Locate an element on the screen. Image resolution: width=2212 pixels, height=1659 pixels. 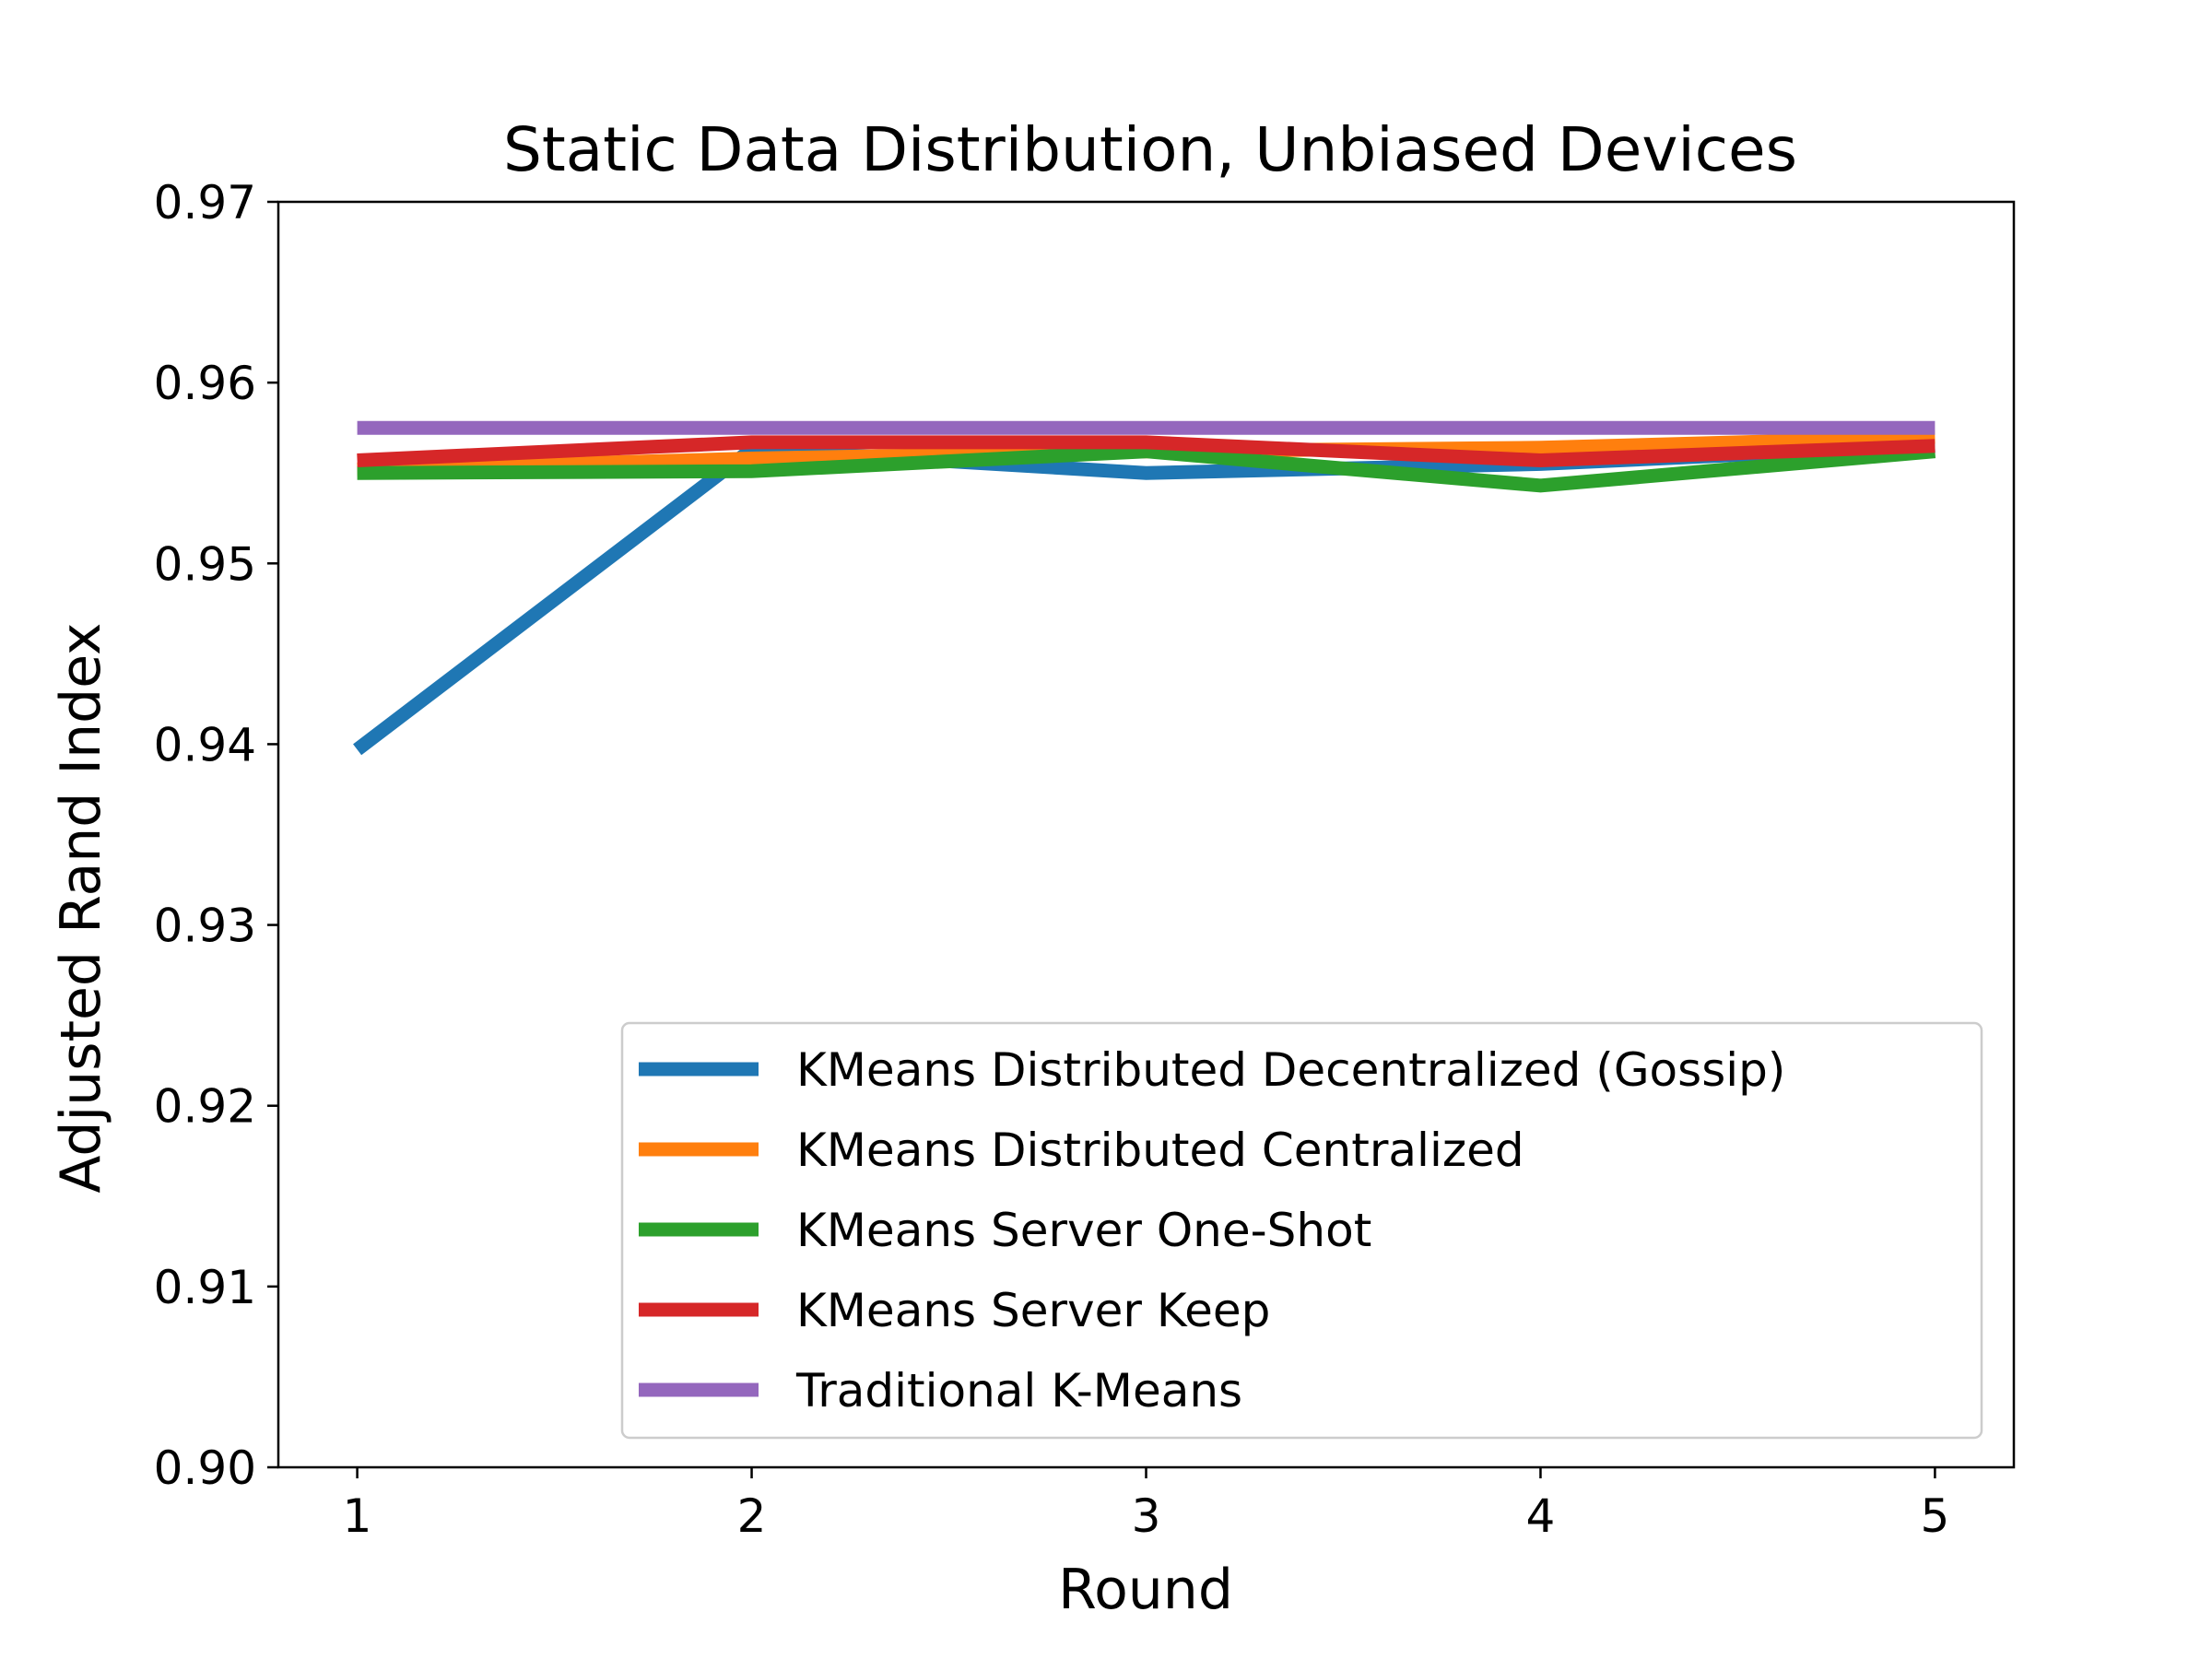
x-tick-label: 3 is located at coordinates (1146, 1516).